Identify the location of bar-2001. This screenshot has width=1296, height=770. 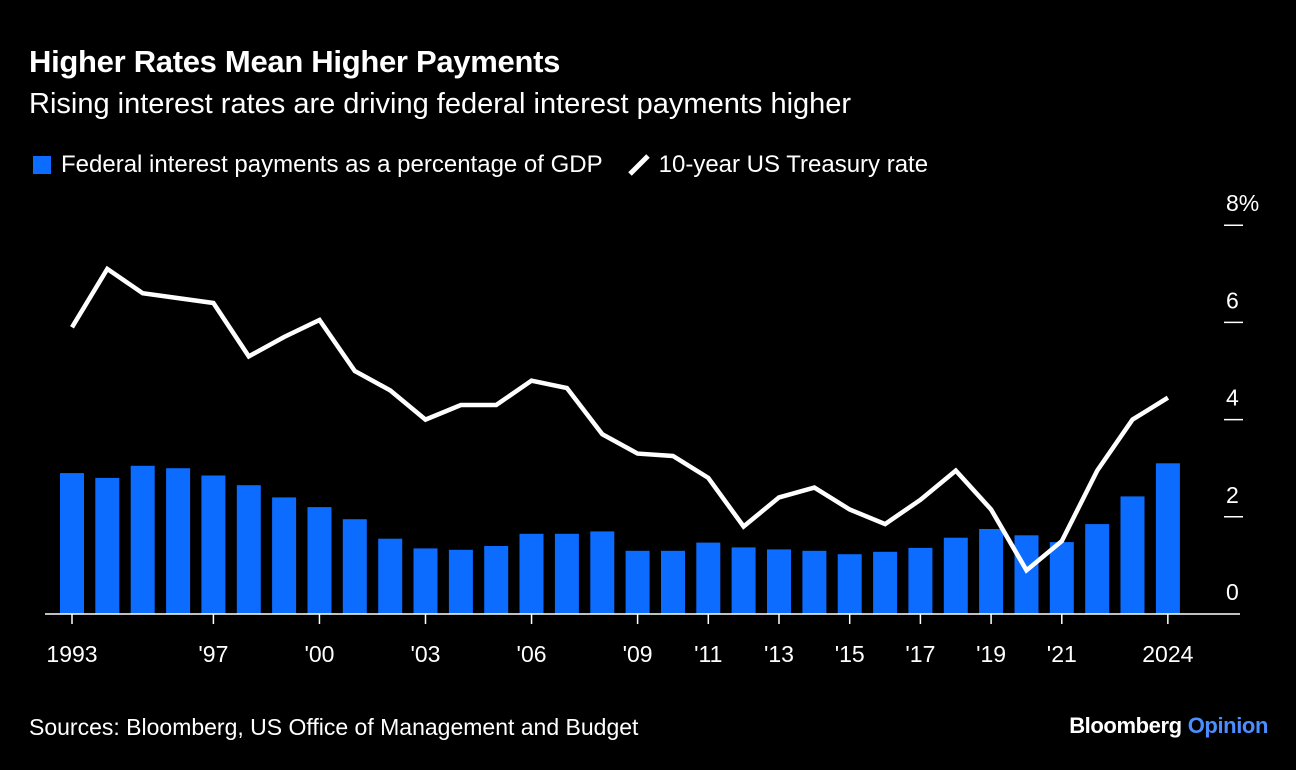
(354, 566).